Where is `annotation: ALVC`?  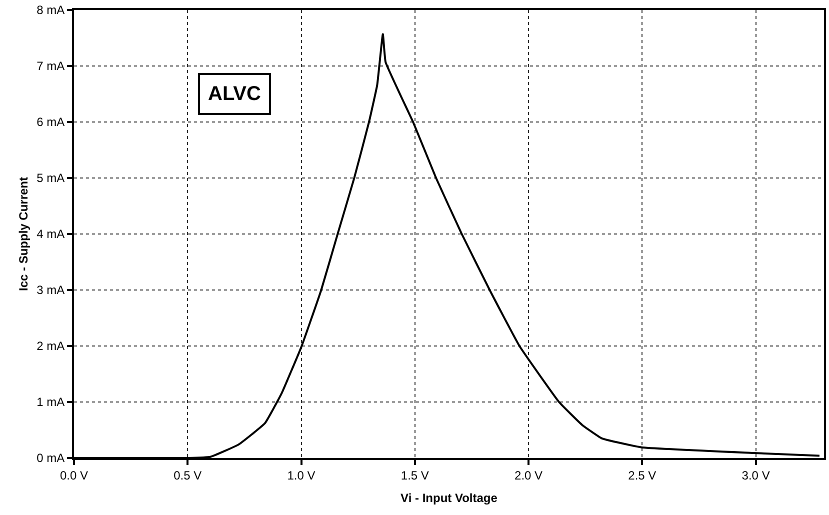 annotation: ALVC is located at coordinates (234, 94).